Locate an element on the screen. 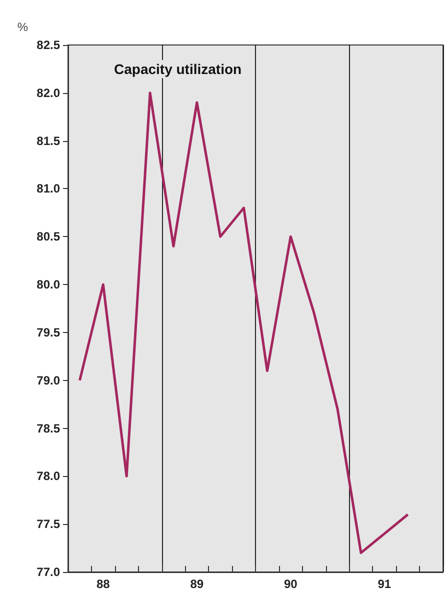 The height and width of the screenshot is (592, 446). y-tick-label: 79.5 is located at coordinates (48, 332).